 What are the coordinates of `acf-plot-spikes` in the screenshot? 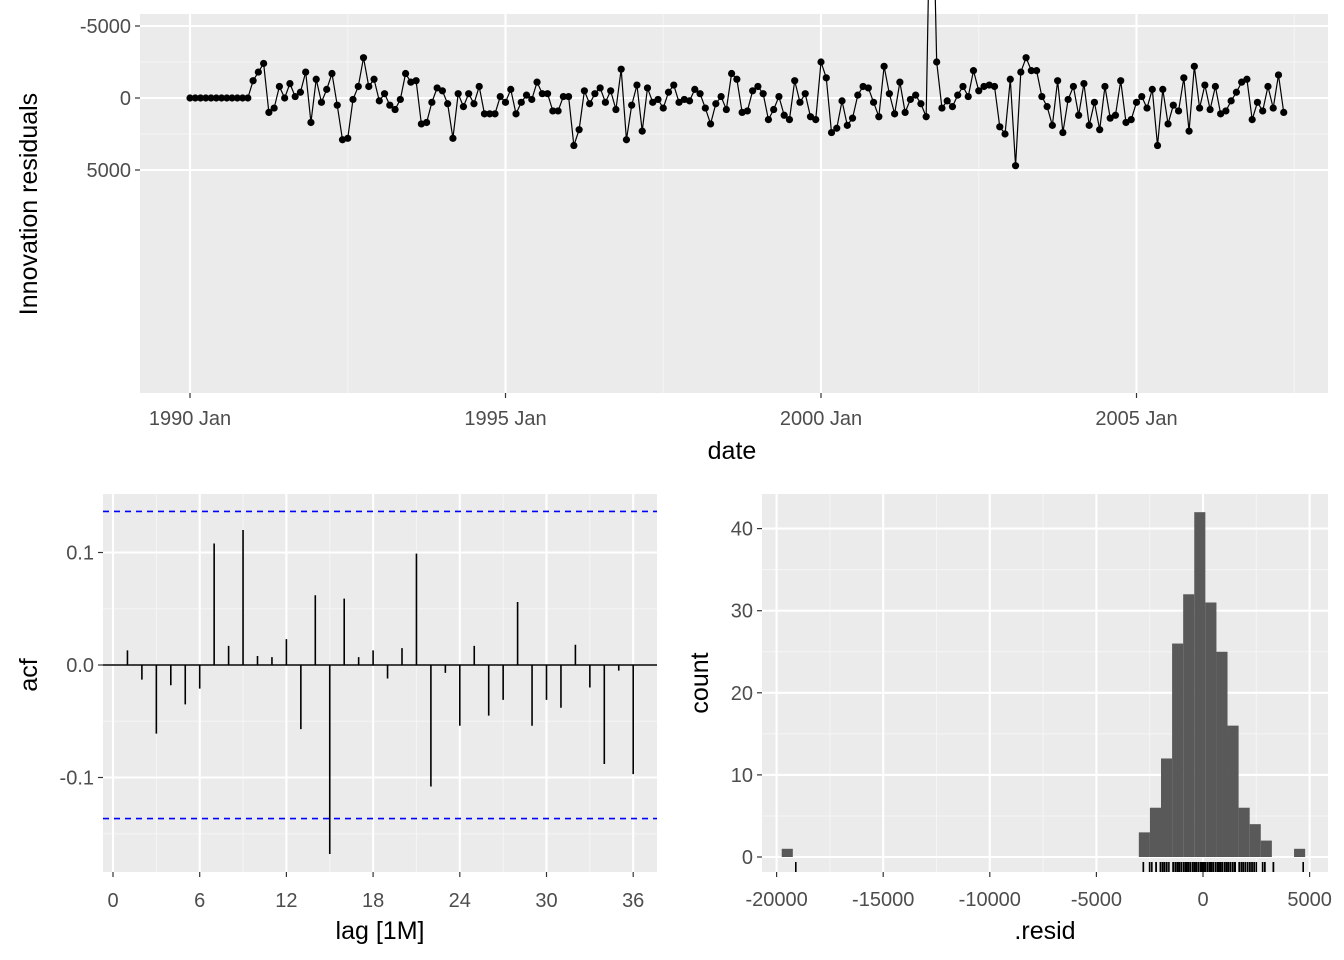 It's located at (380, 682).